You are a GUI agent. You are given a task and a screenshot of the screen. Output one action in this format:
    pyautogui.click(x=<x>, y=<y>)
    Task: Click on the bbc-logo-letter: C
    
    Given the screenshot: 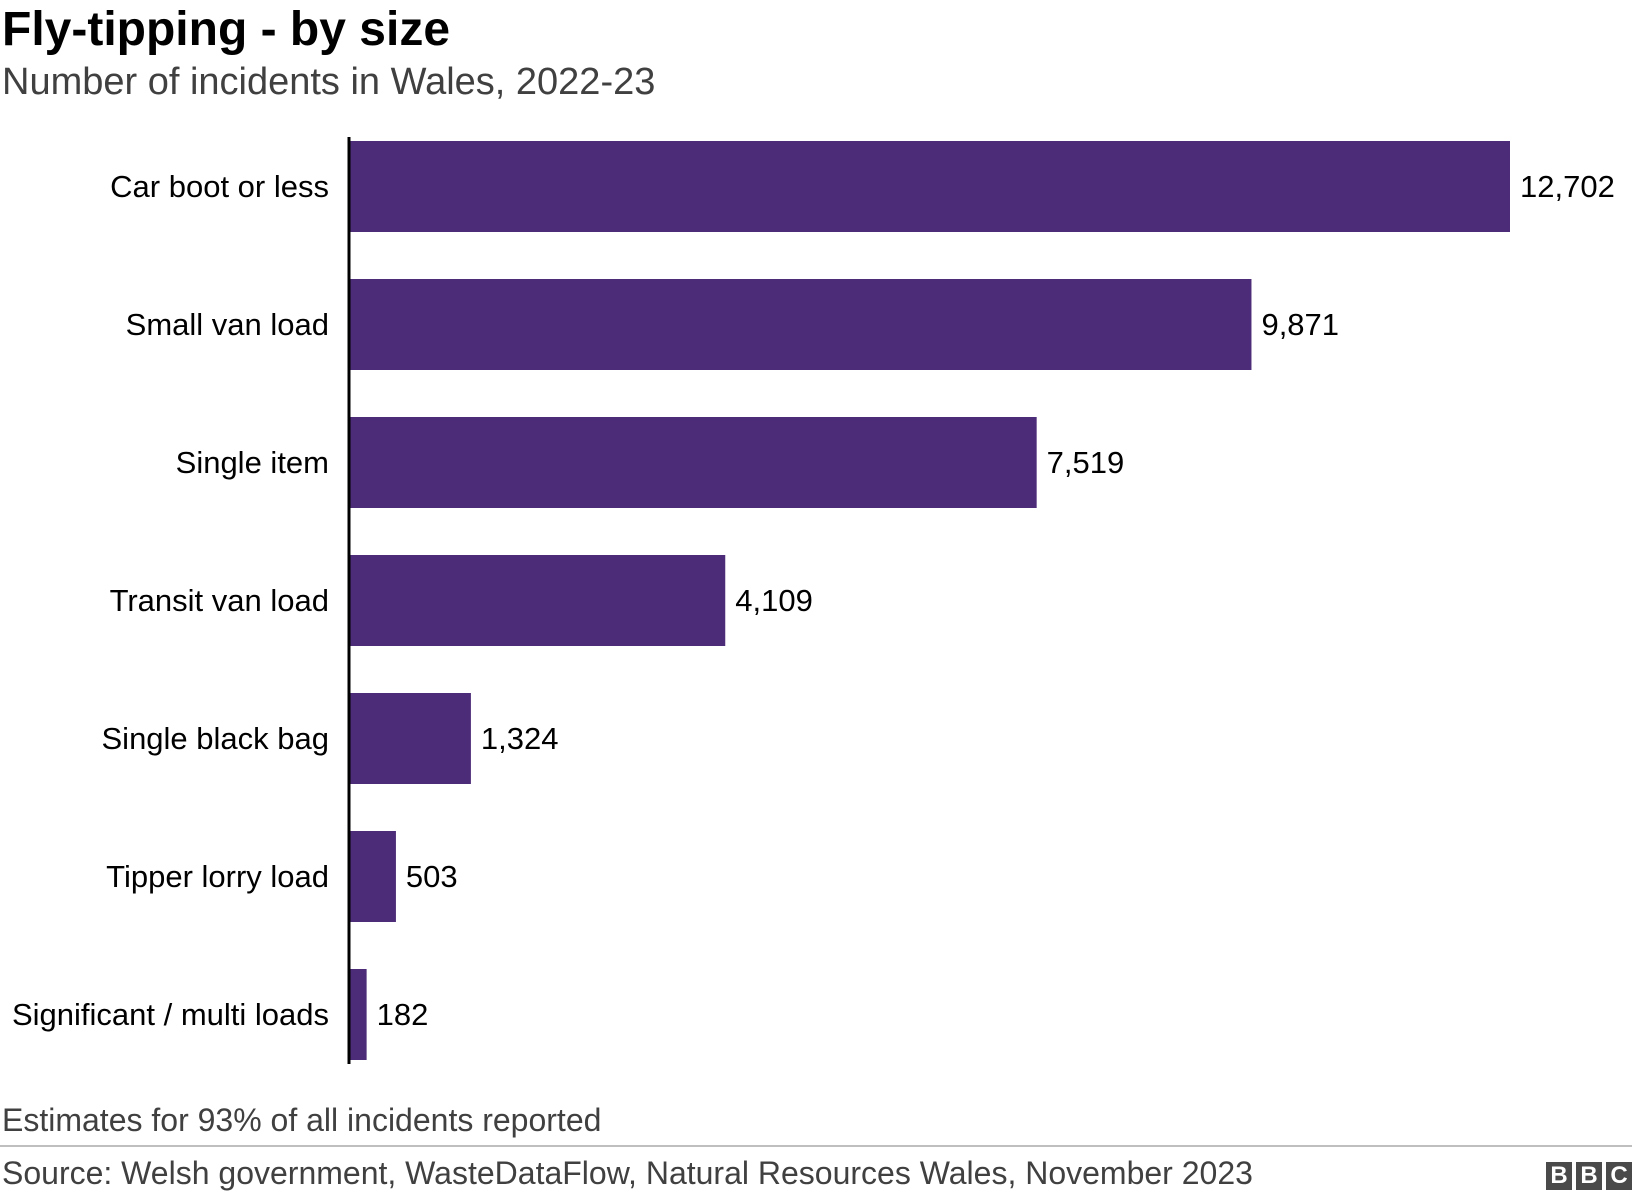 What is the action you would take?
    pyautogui.click(x=1619, y=1176)
    